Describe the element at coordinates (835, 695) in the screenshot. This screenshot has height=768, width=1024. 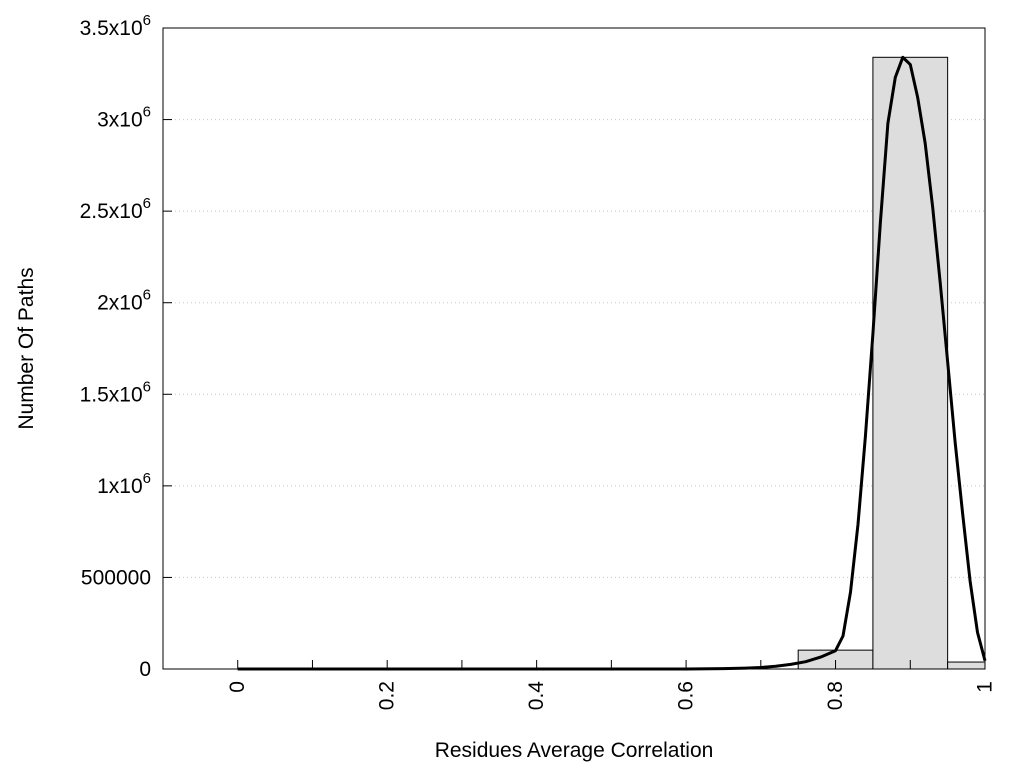
I see `x-tick-label-4: 0.8` at that location.